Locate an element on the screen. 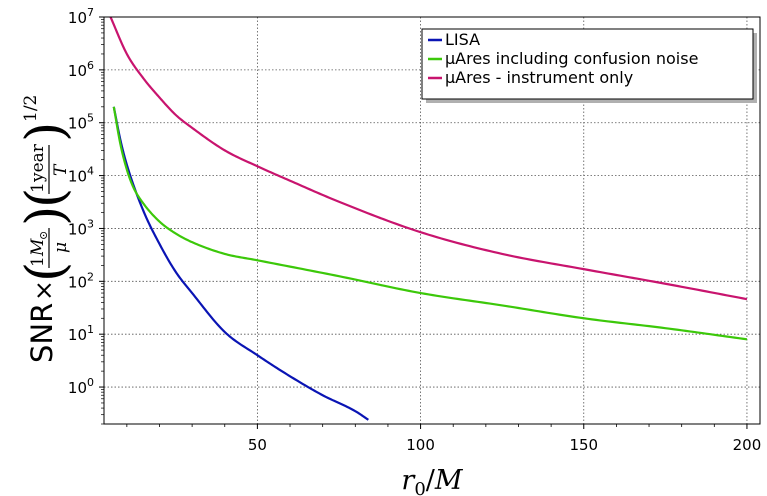 This screenshot has height=496, width=767. x-axis-label: r0/M is located at coordinates (432, 480).